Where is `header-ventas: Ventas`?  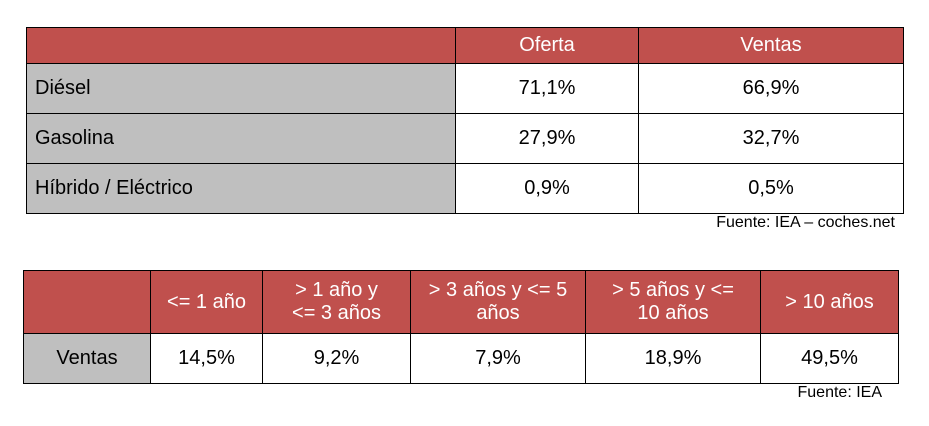 header-ventas: Ventas is located at coordinates (771, 45).